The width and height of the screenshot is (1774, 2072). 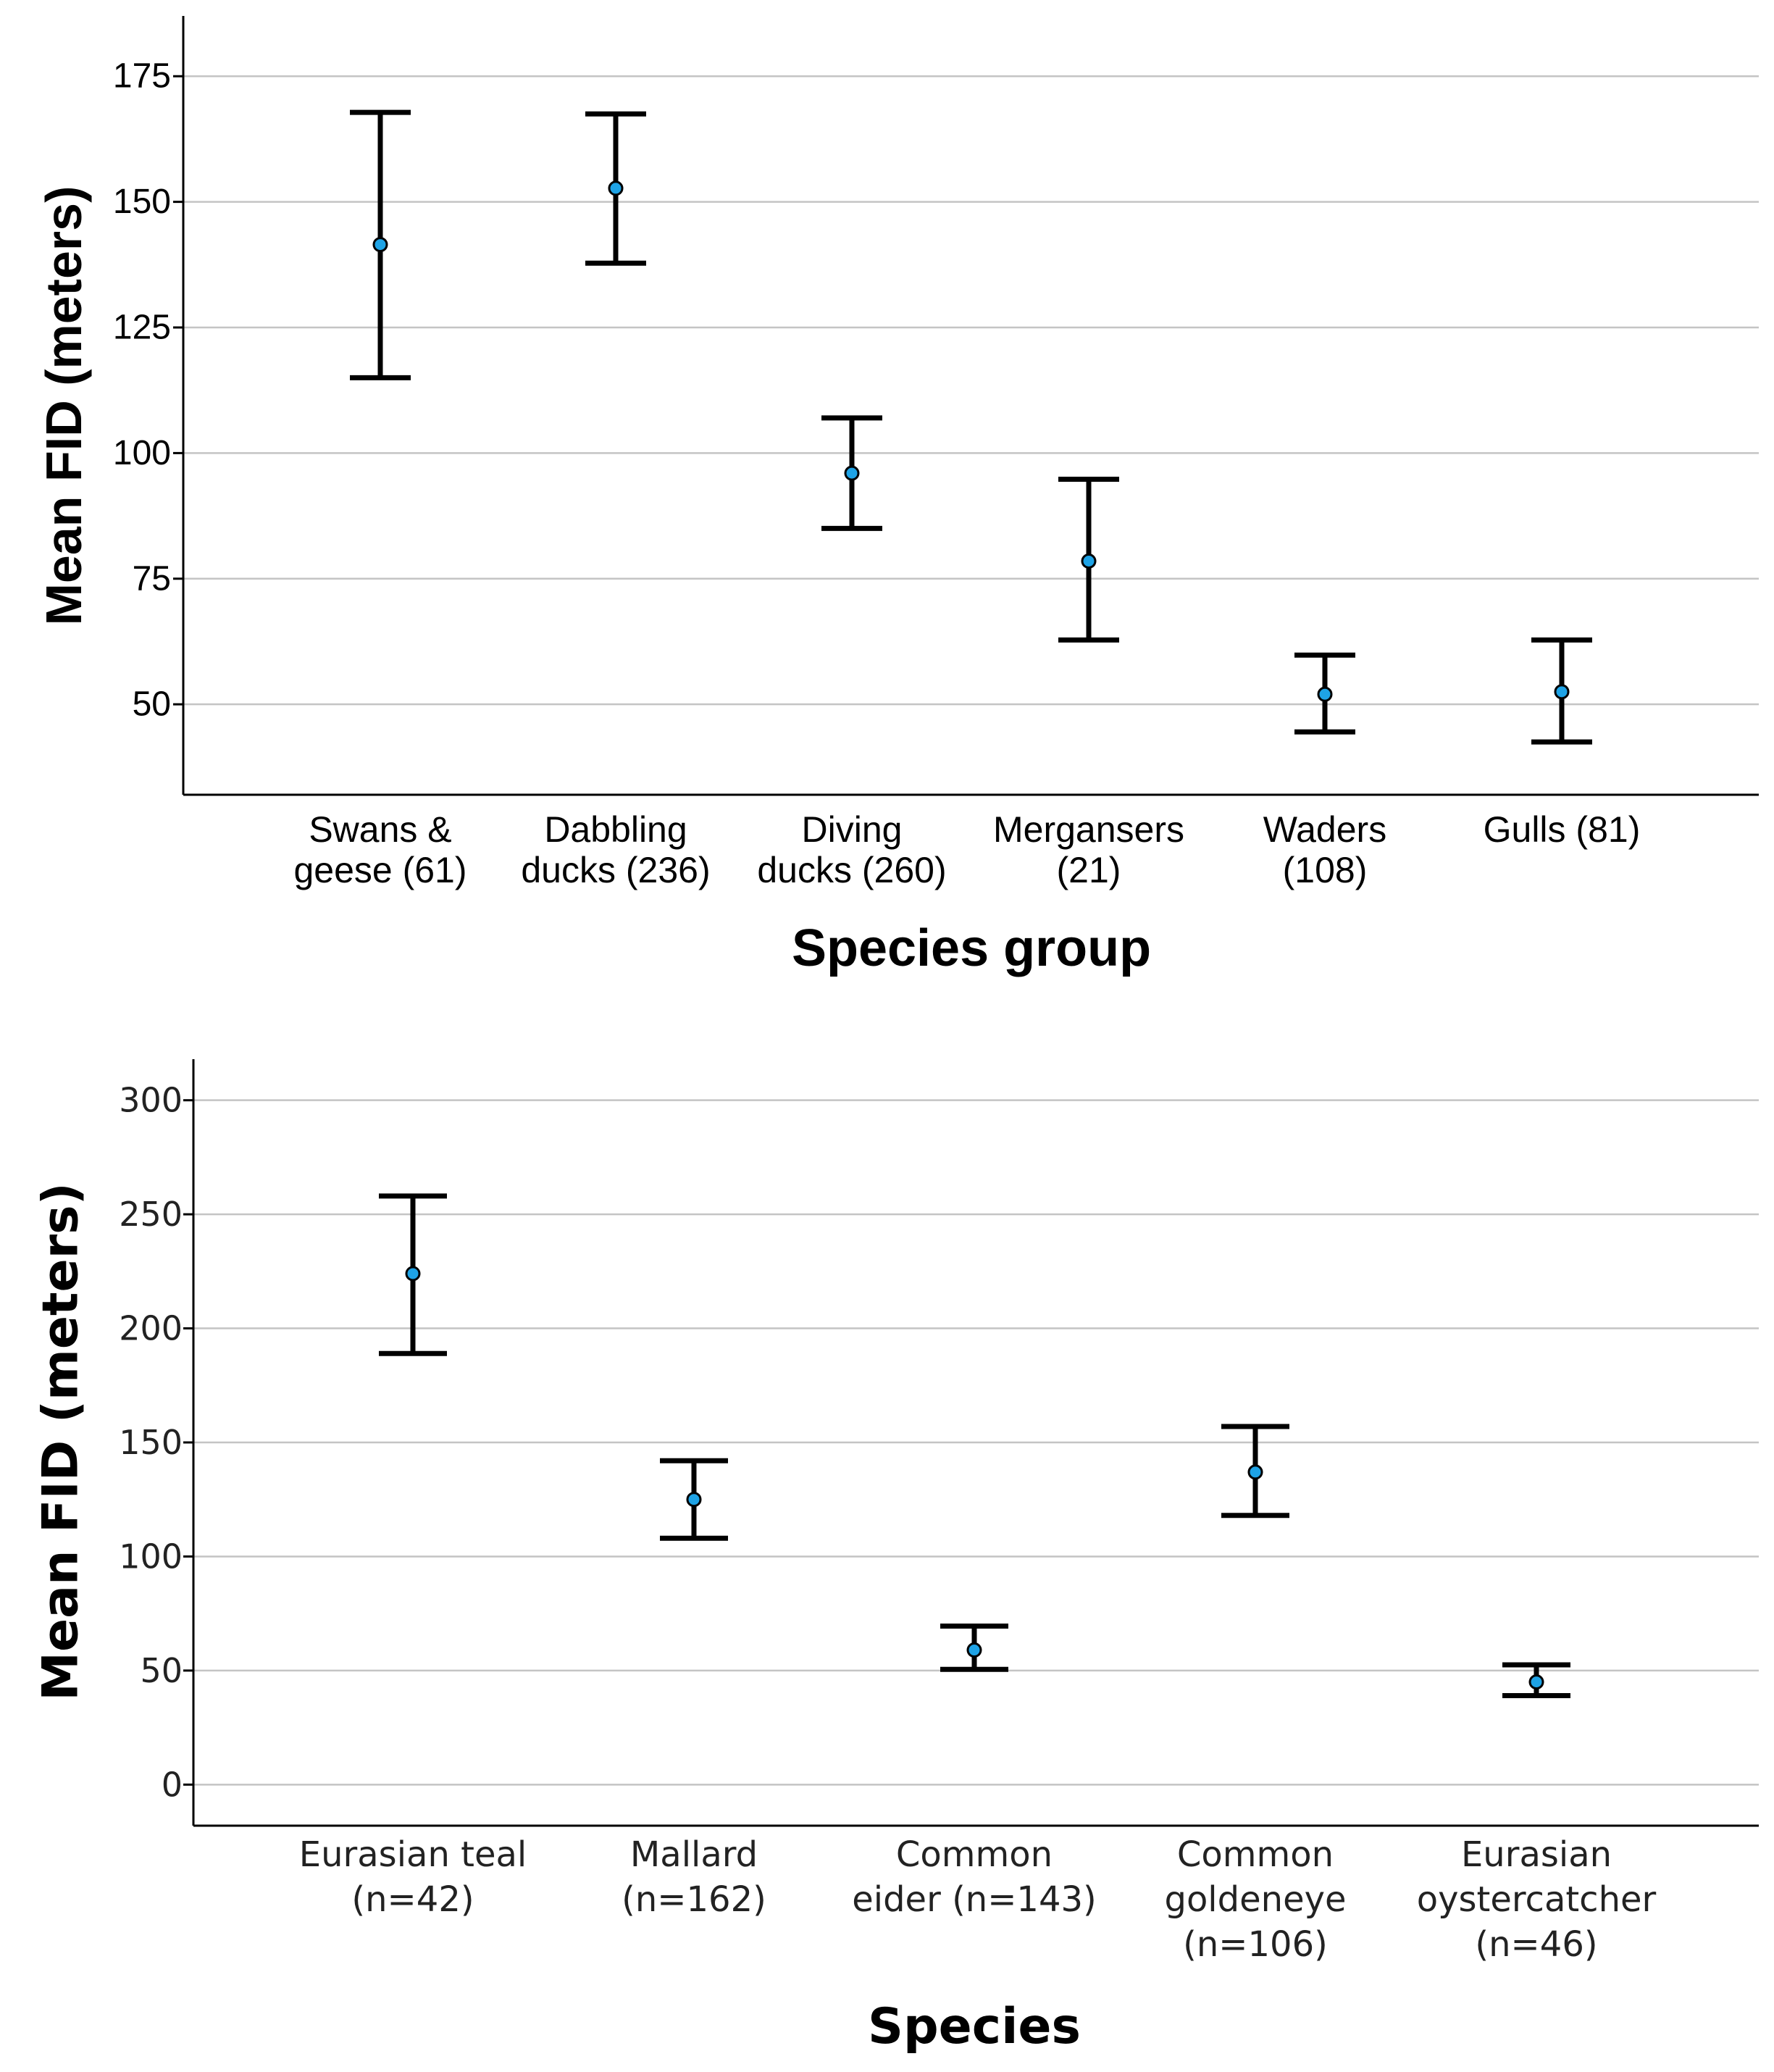 I want to click on x-tick-label-line: (108), so click(x=1325, y=870).